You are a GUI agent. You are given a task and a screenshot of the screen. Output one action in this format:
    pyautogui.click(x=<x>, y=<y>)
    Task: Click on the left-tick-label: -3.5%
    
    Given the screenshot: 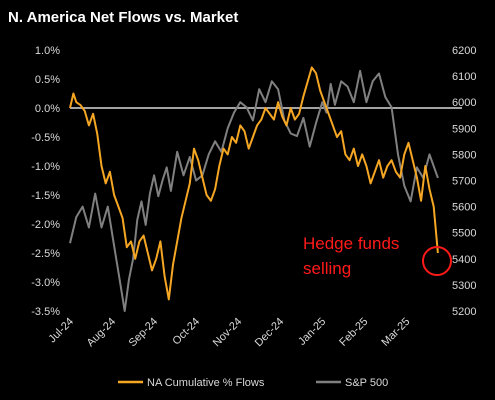 What is the action you would take?
    pyautogui.click(x=45, y=312)
    